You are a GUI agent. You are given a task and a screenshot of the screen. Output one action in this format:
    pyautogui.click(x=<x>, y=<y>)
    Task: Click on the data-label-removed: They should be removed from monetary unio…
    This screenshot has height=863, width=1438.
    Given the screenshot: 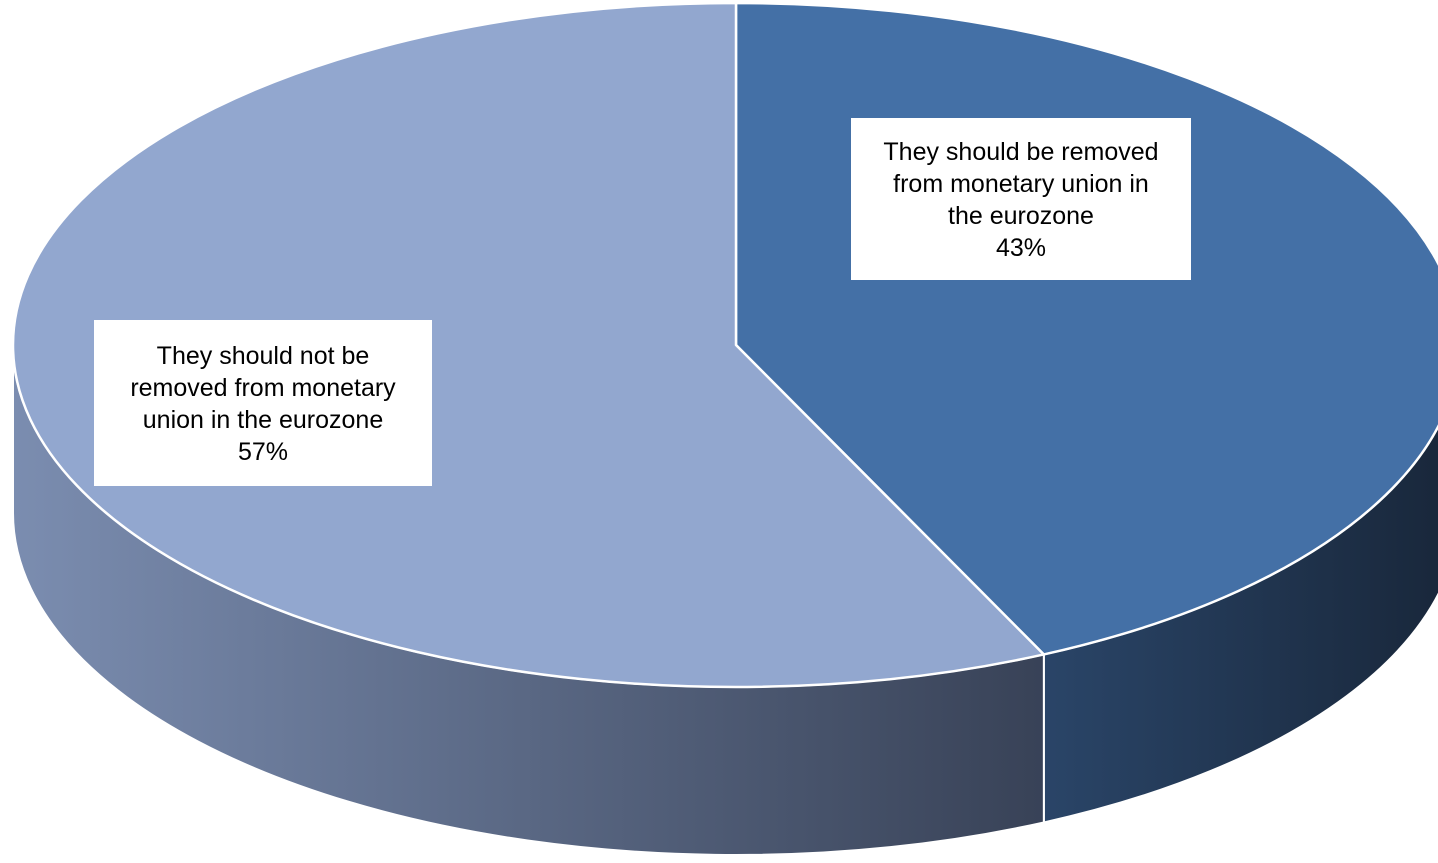 What is the action you would take?
    pyautogui.click(x=1021, y=199)
    